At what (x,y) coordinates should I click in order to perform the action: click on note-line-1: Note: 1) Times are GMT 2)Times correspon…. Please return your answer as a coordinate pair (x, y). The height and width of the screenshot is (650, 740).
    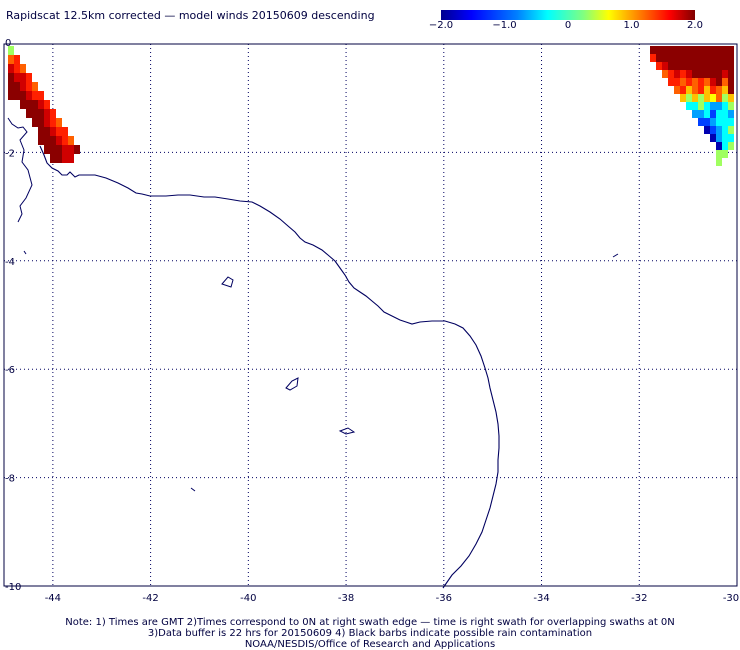
    Looking at the image, I should click on (370, 622).